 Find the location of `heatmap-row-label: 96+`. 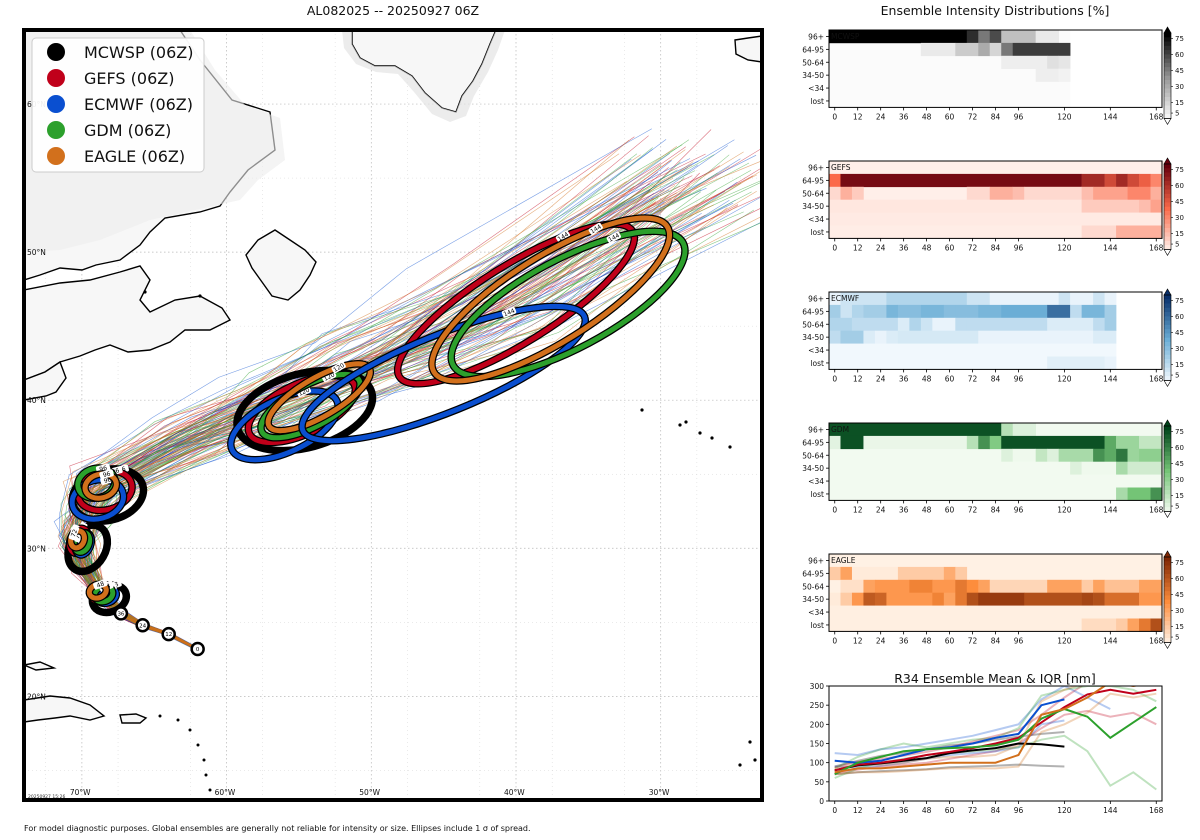

heatmap-row-label: 96+ is located at coordinates (816, 560).